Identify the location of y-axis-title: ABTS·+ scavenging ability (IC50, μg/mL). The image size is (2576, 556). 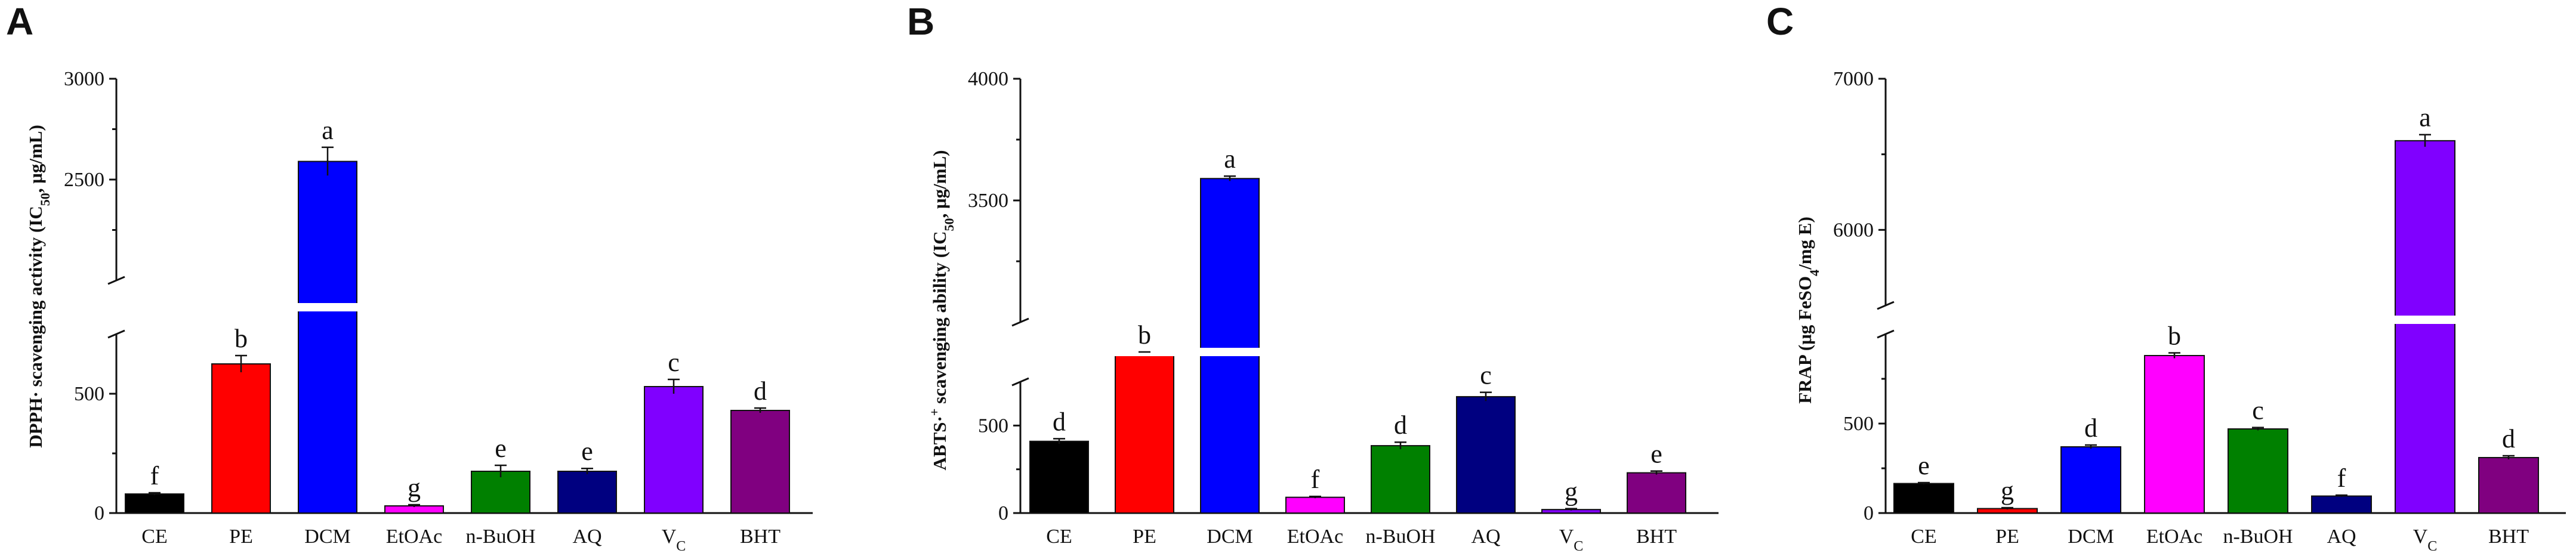
(942, 310).